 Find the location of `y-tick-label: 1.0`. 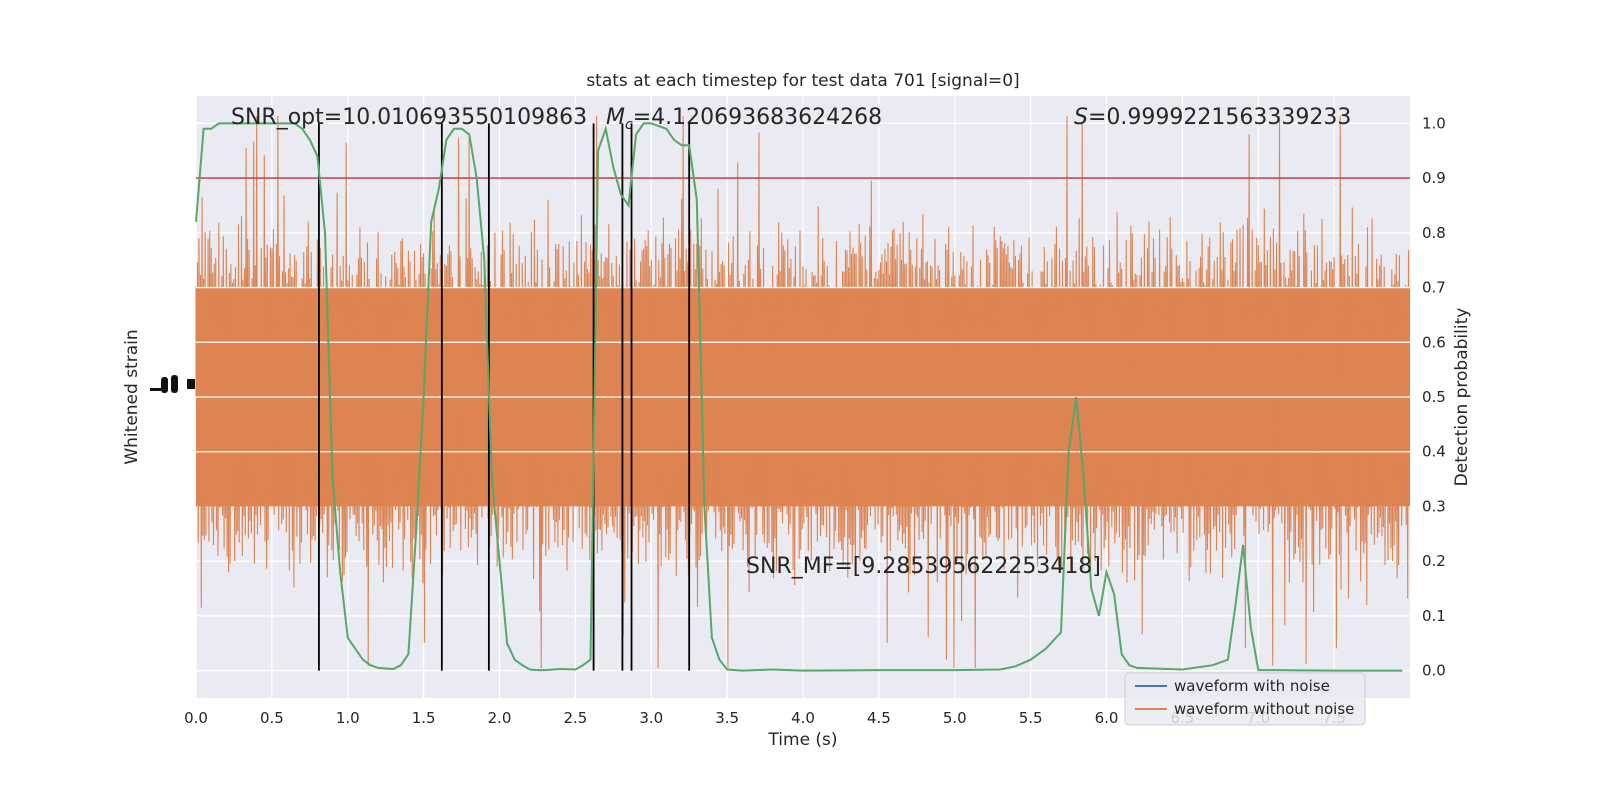

y-tick-label: 1.0 is located at coordinates (1434, 123).